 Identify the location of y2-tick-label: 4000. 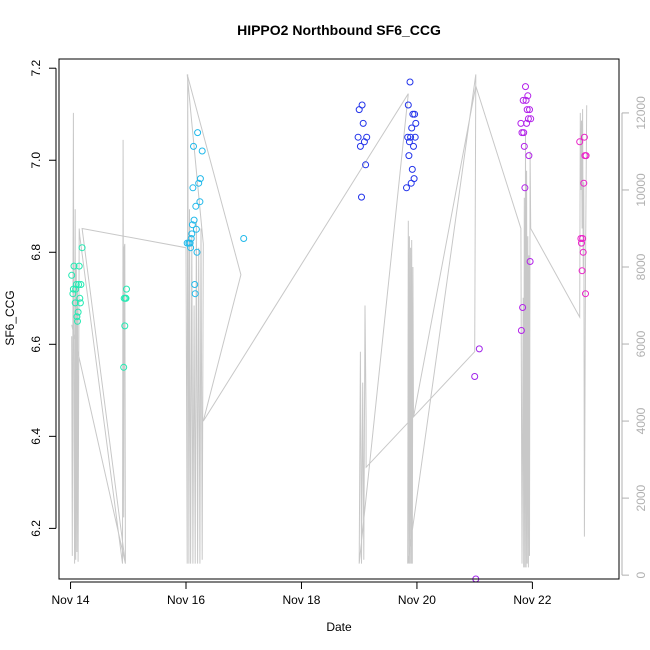
(641, 420).